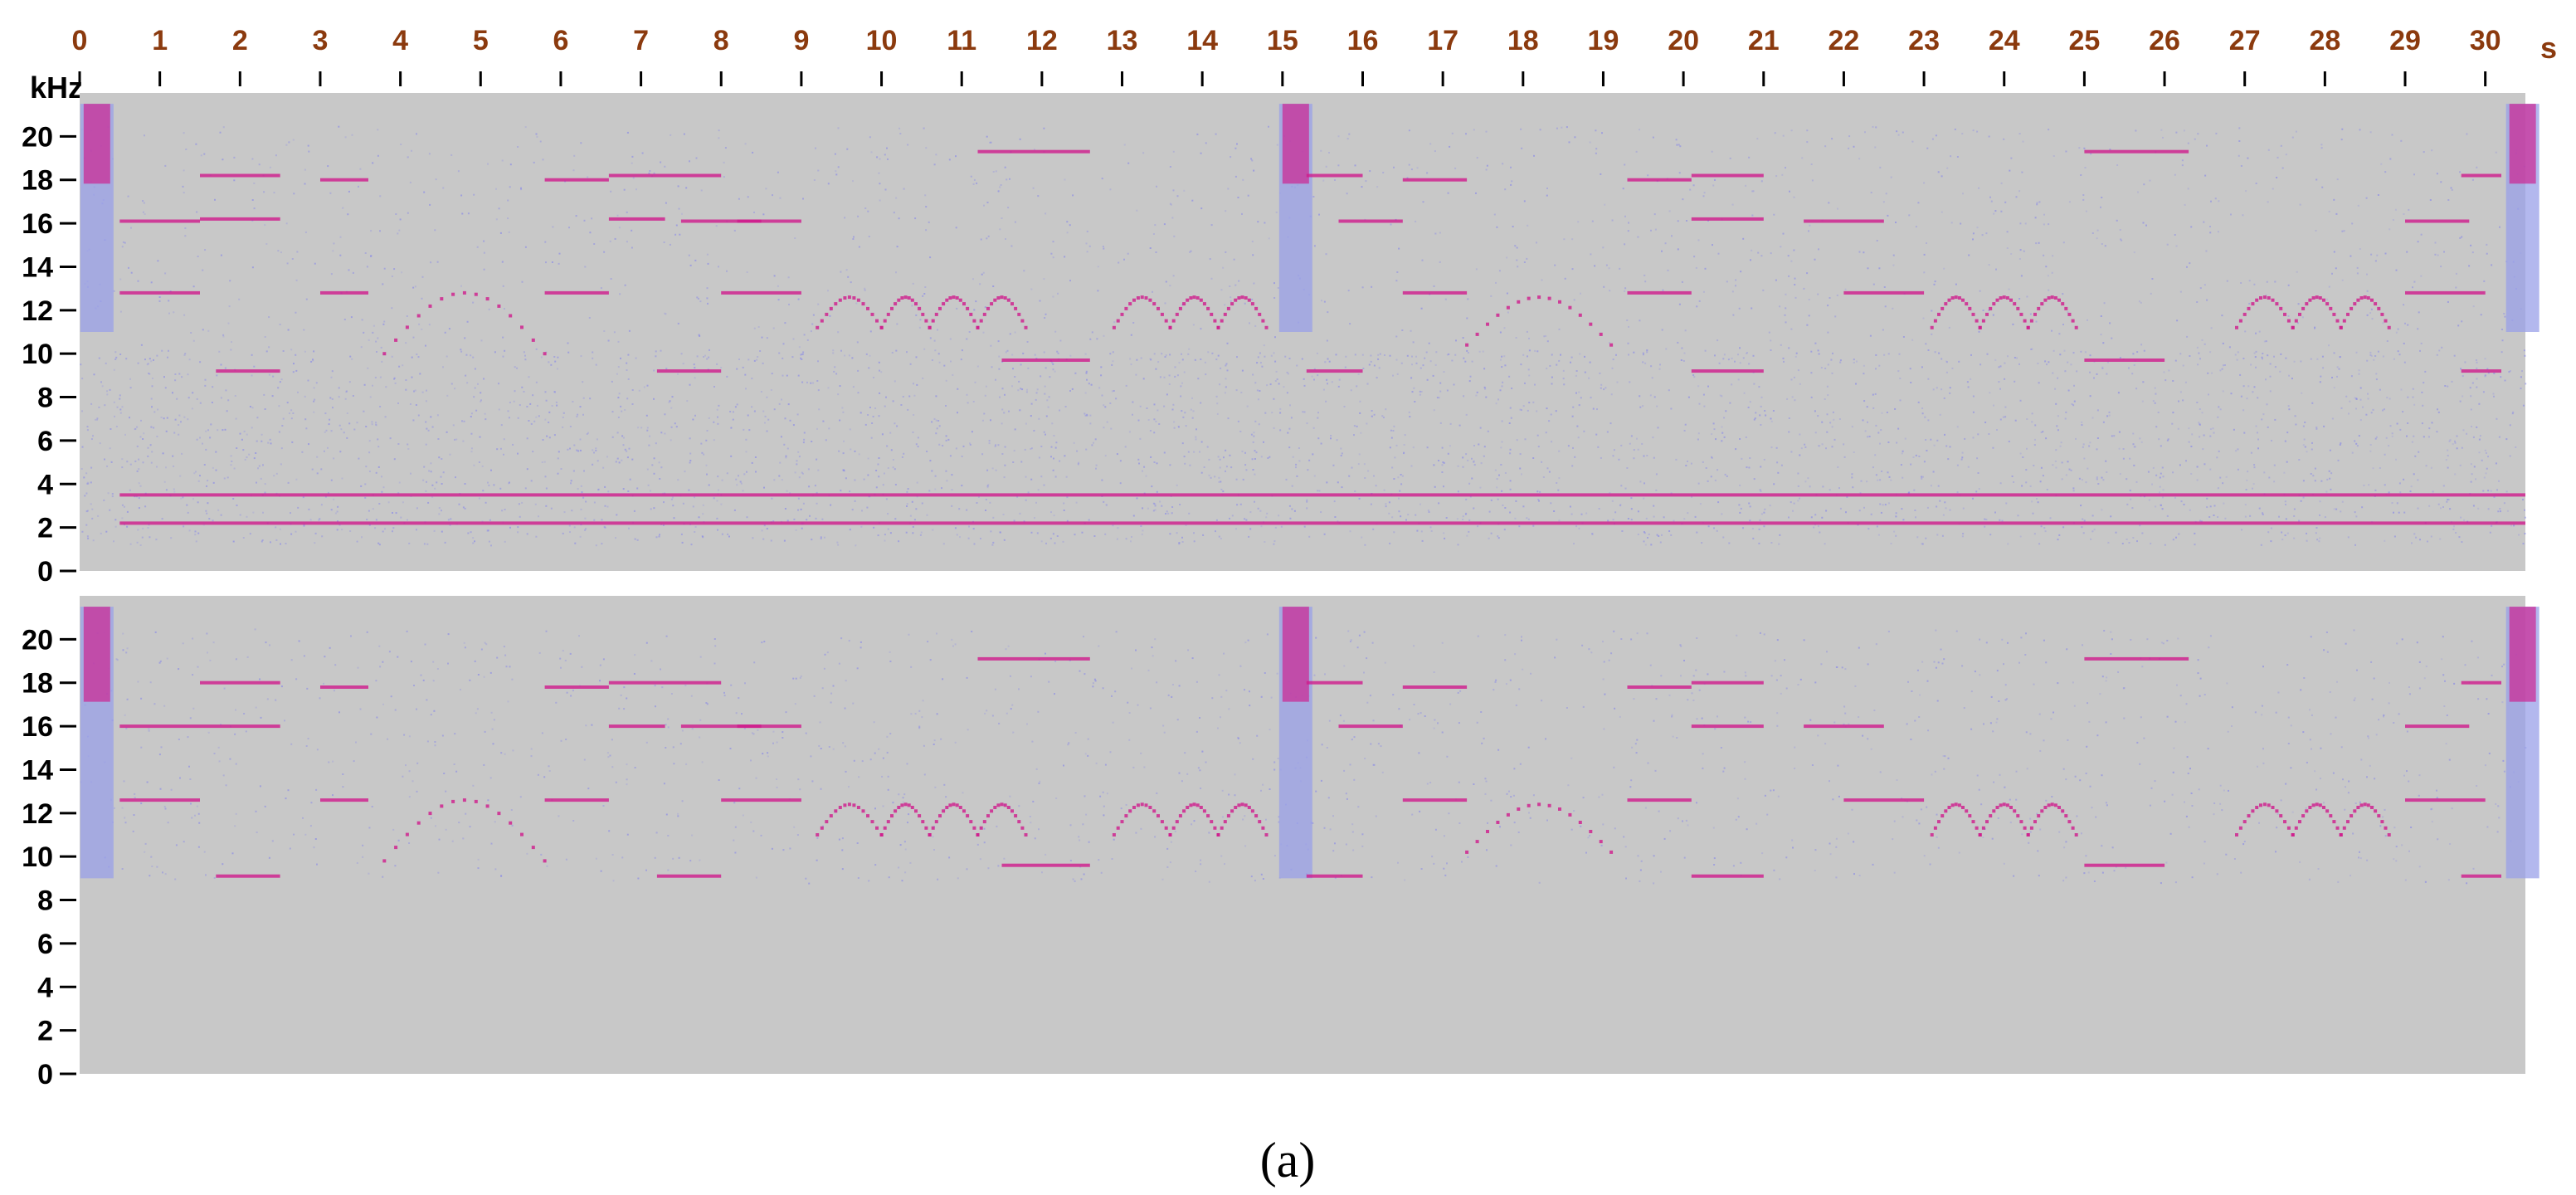  What do you see at coordinates (560, 40) in the screenshot?
I see `time-tick-label: 6` at bounding box center [560, 40].